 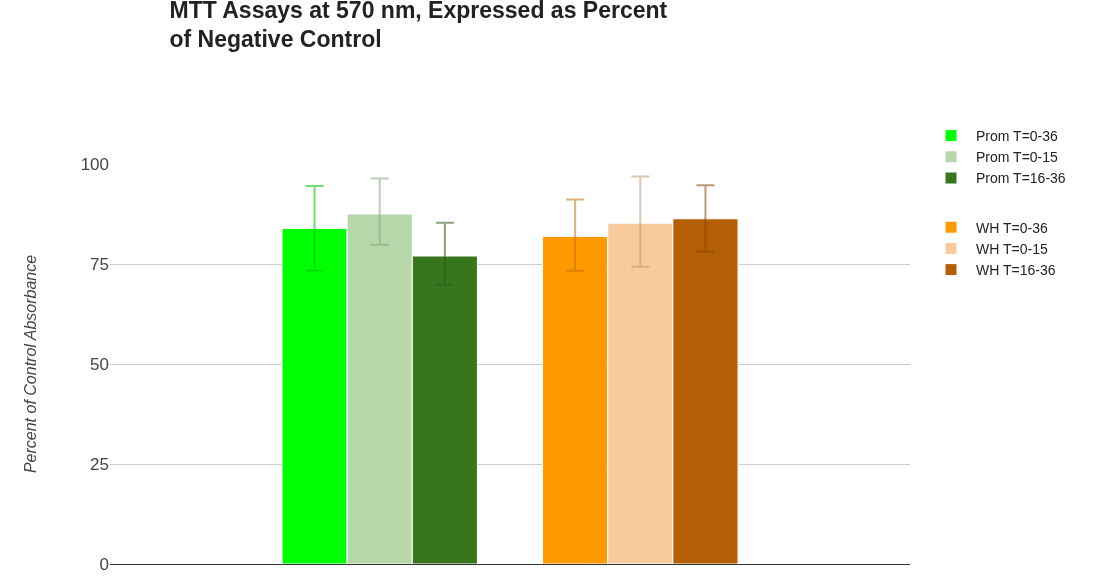 What do you see at coordinates (104, 564) in the screenshot?
I see `y-tick-label: 0` at bounding box center [104, 564].